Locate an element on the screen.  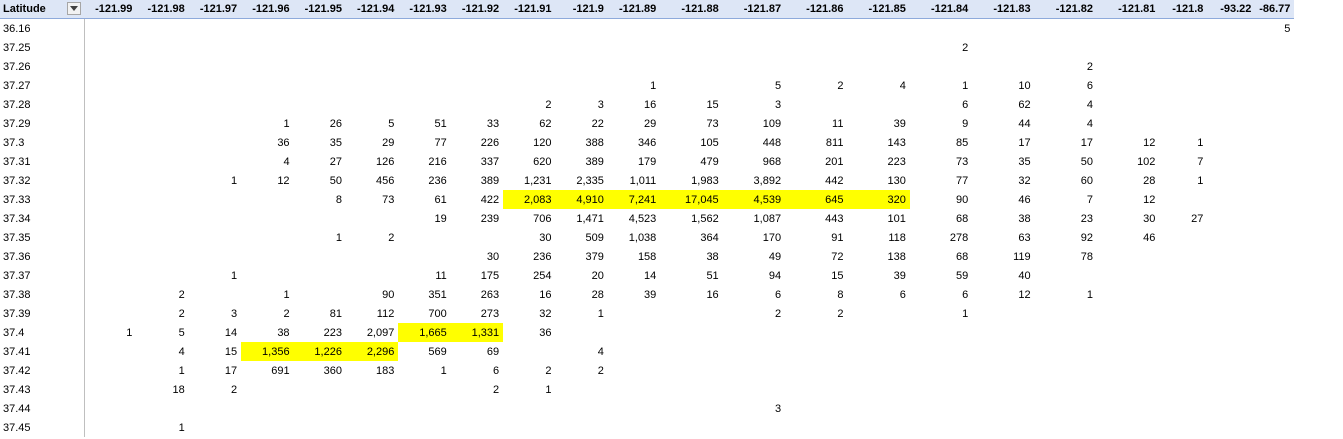
latitude-header: Latitude is located at coordinates (42, 9).